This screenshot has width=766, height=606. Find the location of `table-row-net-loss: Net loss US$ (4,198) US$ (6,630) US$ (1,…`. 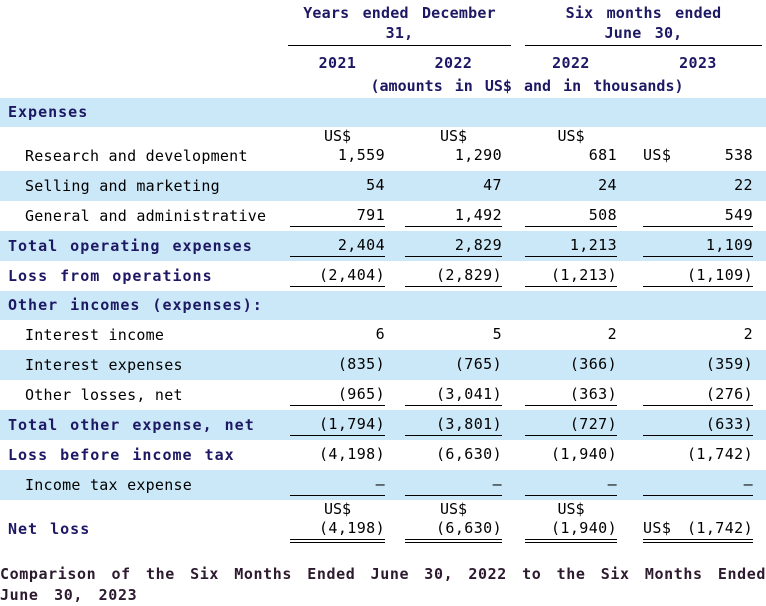

table-row-net-loss: Net loss US$ (4,198) US$ (6,630) US$ (1,… is located at coordinates (383, 522).